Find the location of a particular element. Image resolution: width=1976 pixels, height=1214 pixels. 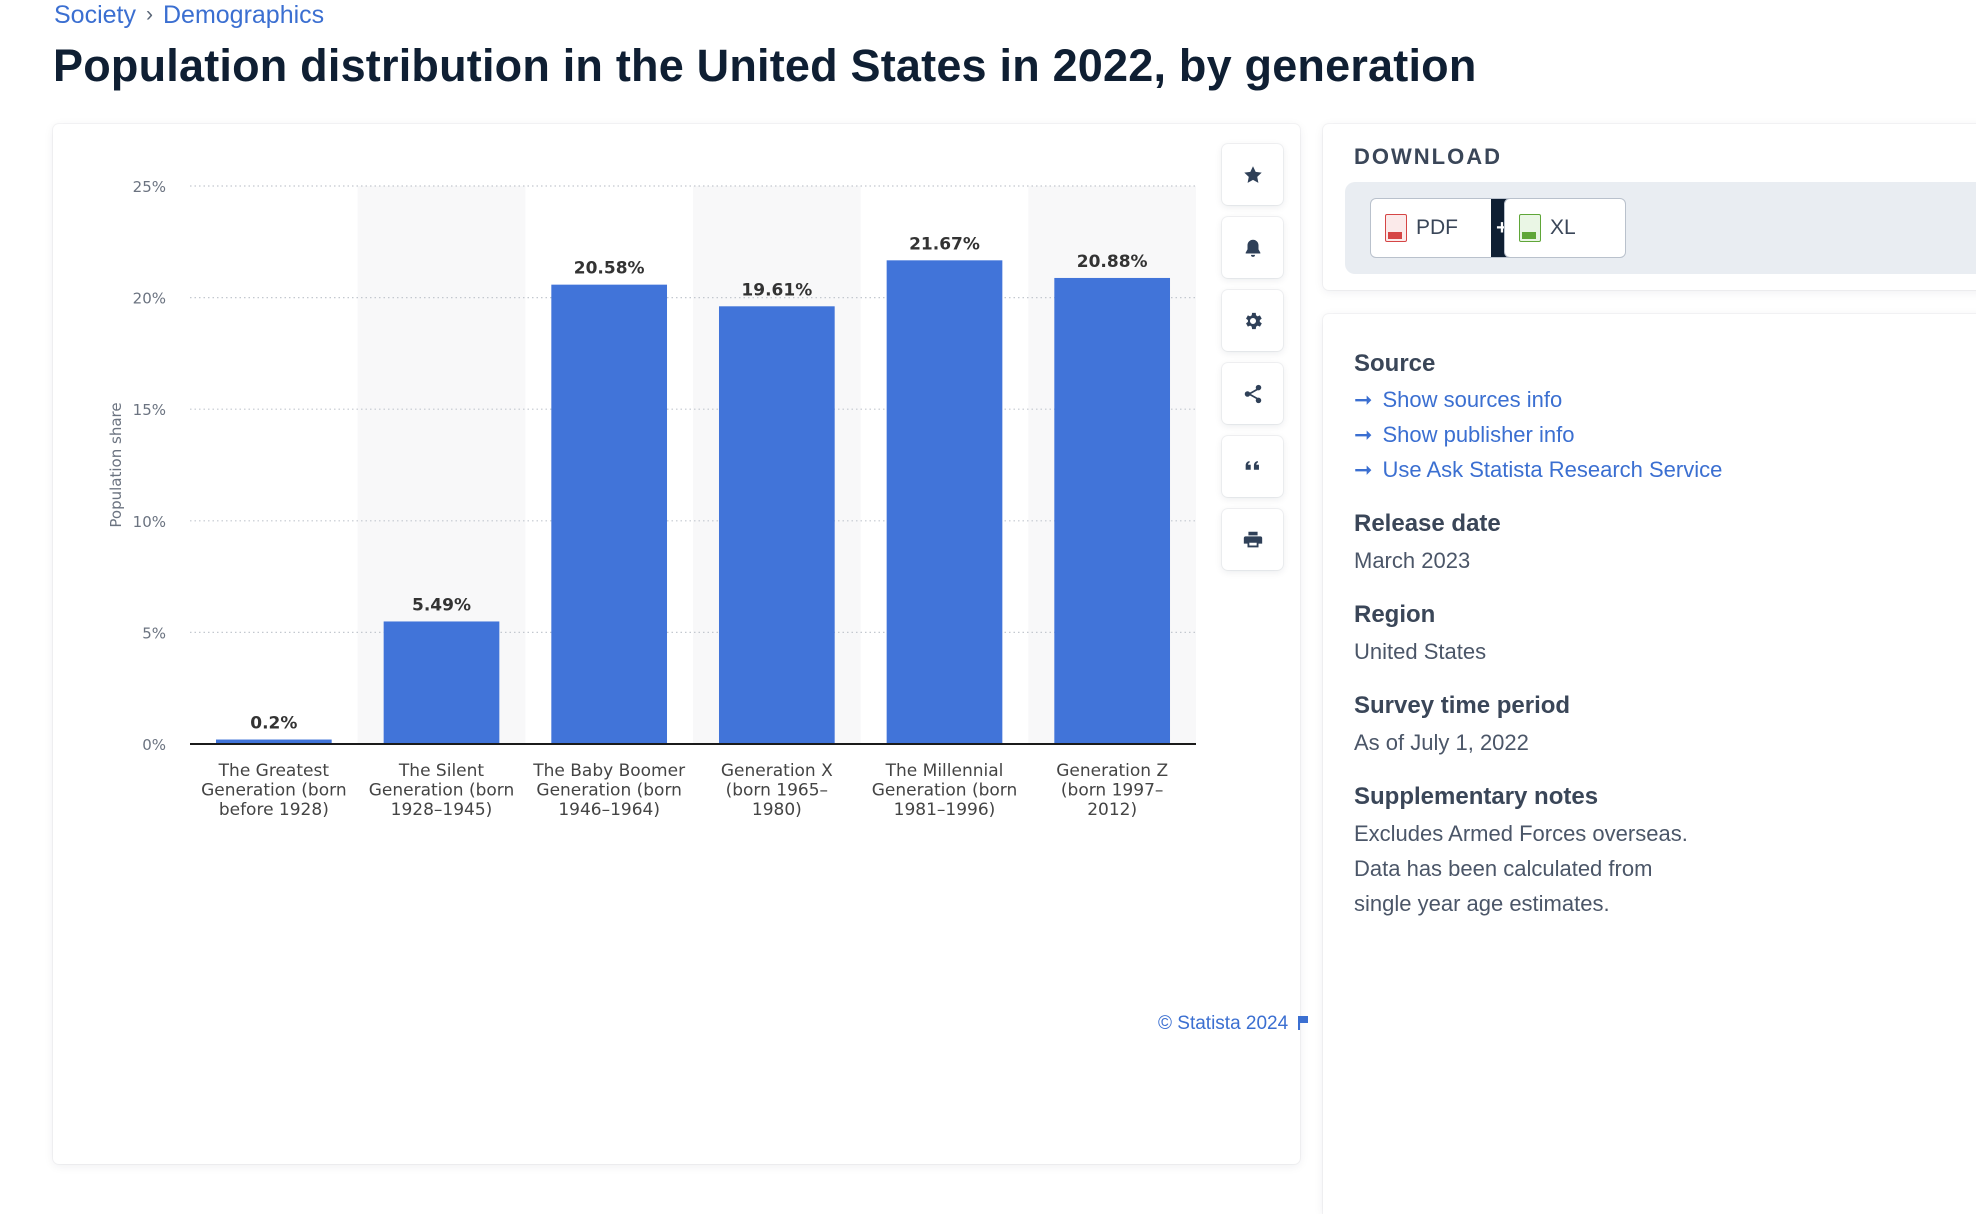

x-tick-label-line: (born 1997– is located at coordinates (1112, 791).